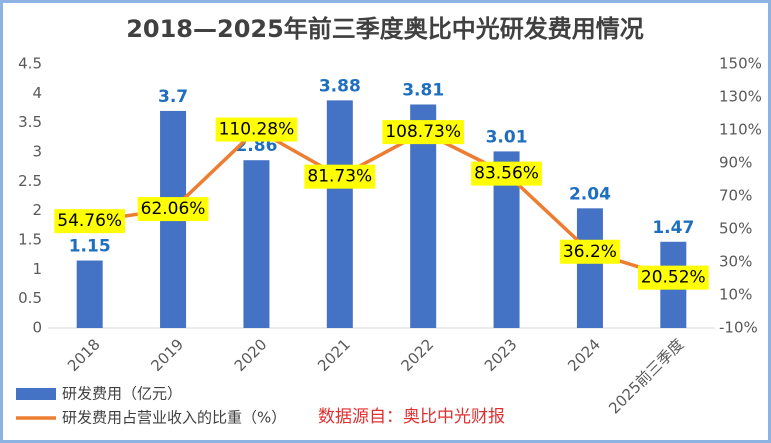 The image size is (771, 443). I want to click on bar-value-label: 3.88, so click(340, 86).